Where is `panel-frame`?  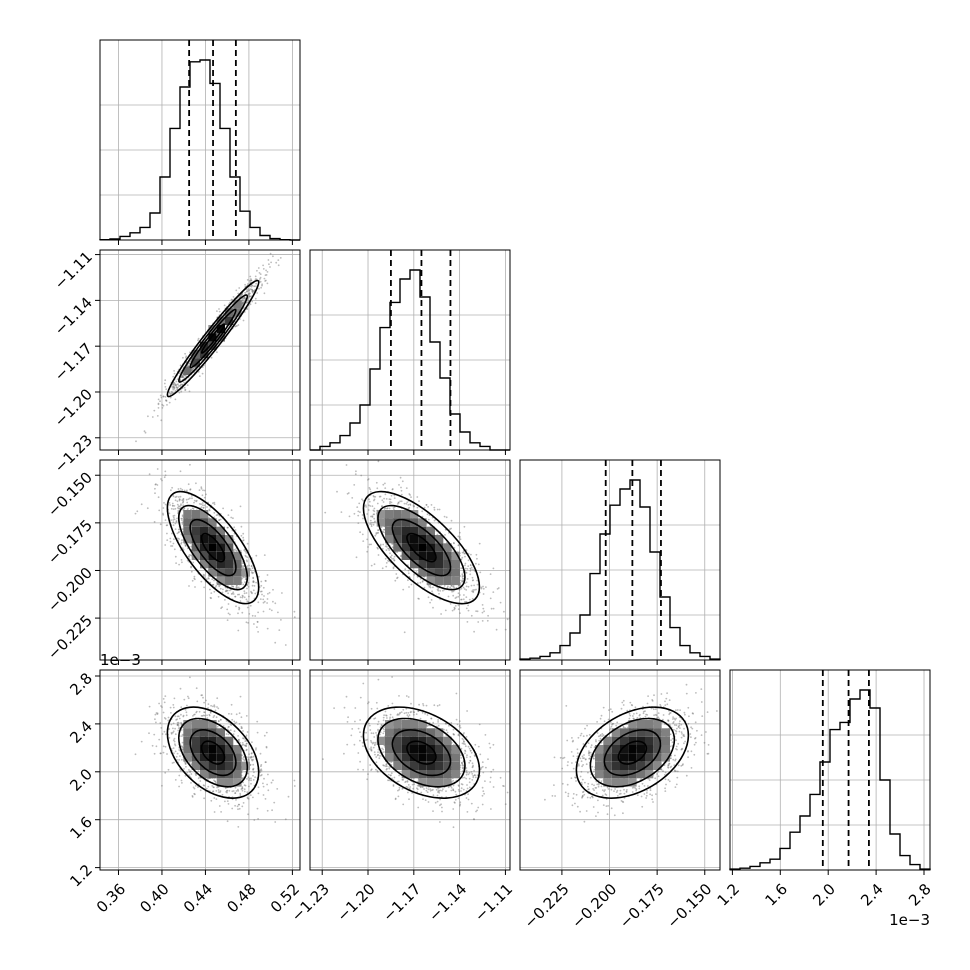
panel-frame is located at coordinates (200, 350).